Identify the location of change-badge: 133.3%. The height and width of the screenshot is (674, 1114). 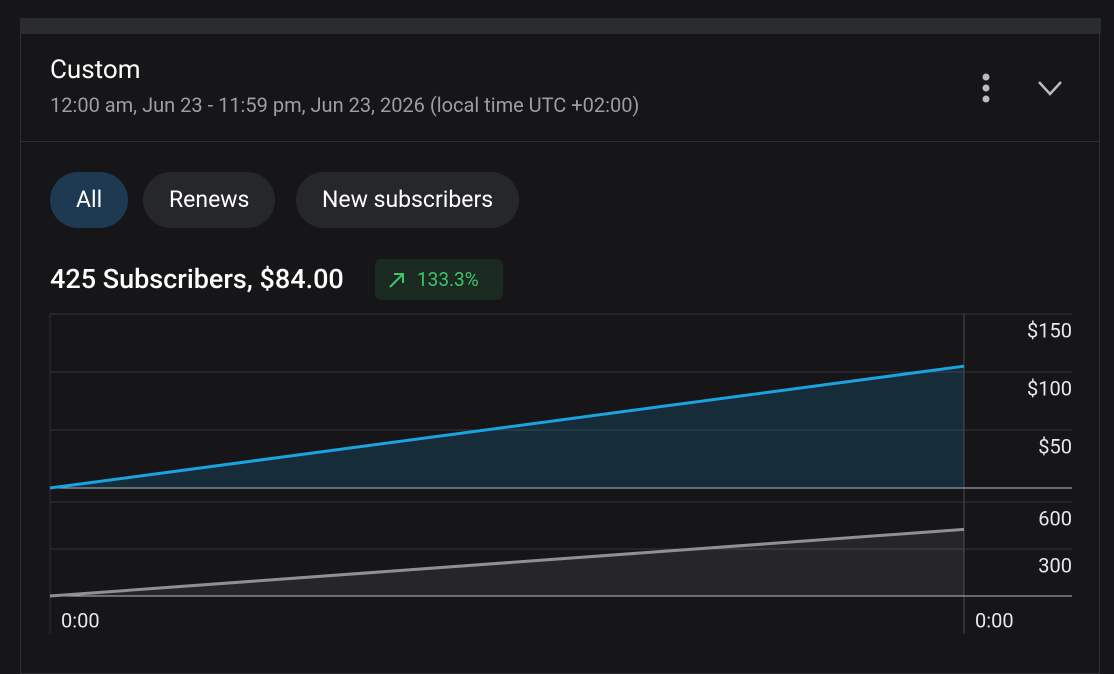
(439, 279).